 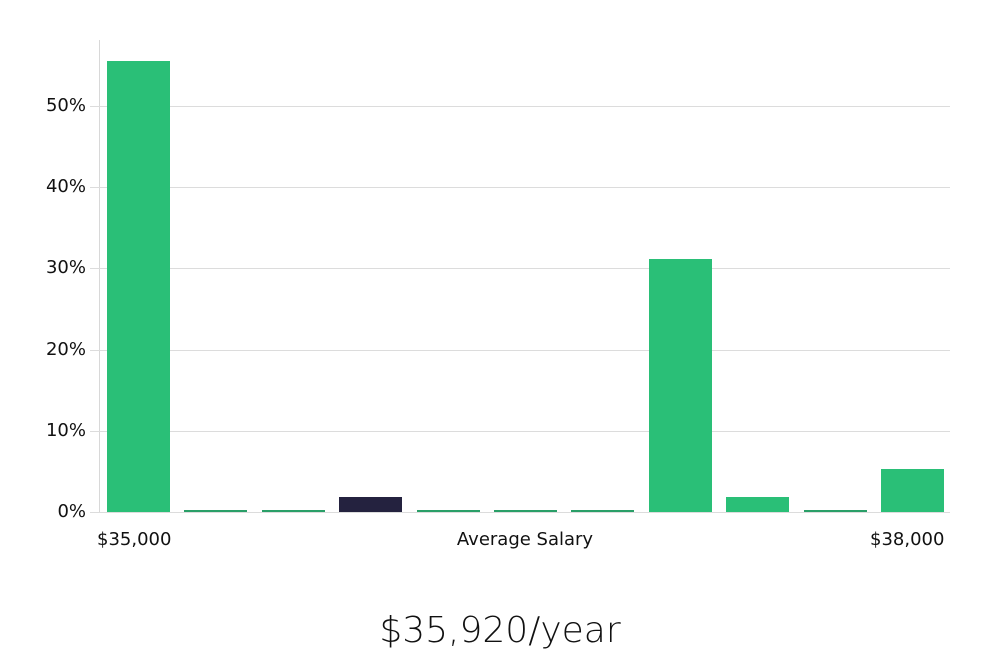 I want to click on average-salary-value: $35,920/year, so click(x=500, y=630).